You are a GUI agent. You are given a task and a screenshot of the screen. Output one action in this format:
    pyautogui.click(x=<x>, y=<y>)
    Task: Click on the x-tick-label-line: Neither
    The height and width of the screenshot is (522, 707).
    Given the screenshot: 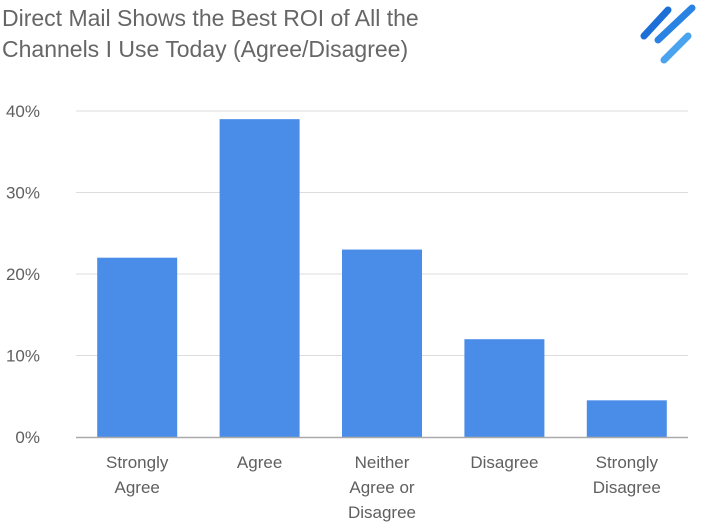 What is the action you would take?
    pyautogui.click(x=382, y=462)
    